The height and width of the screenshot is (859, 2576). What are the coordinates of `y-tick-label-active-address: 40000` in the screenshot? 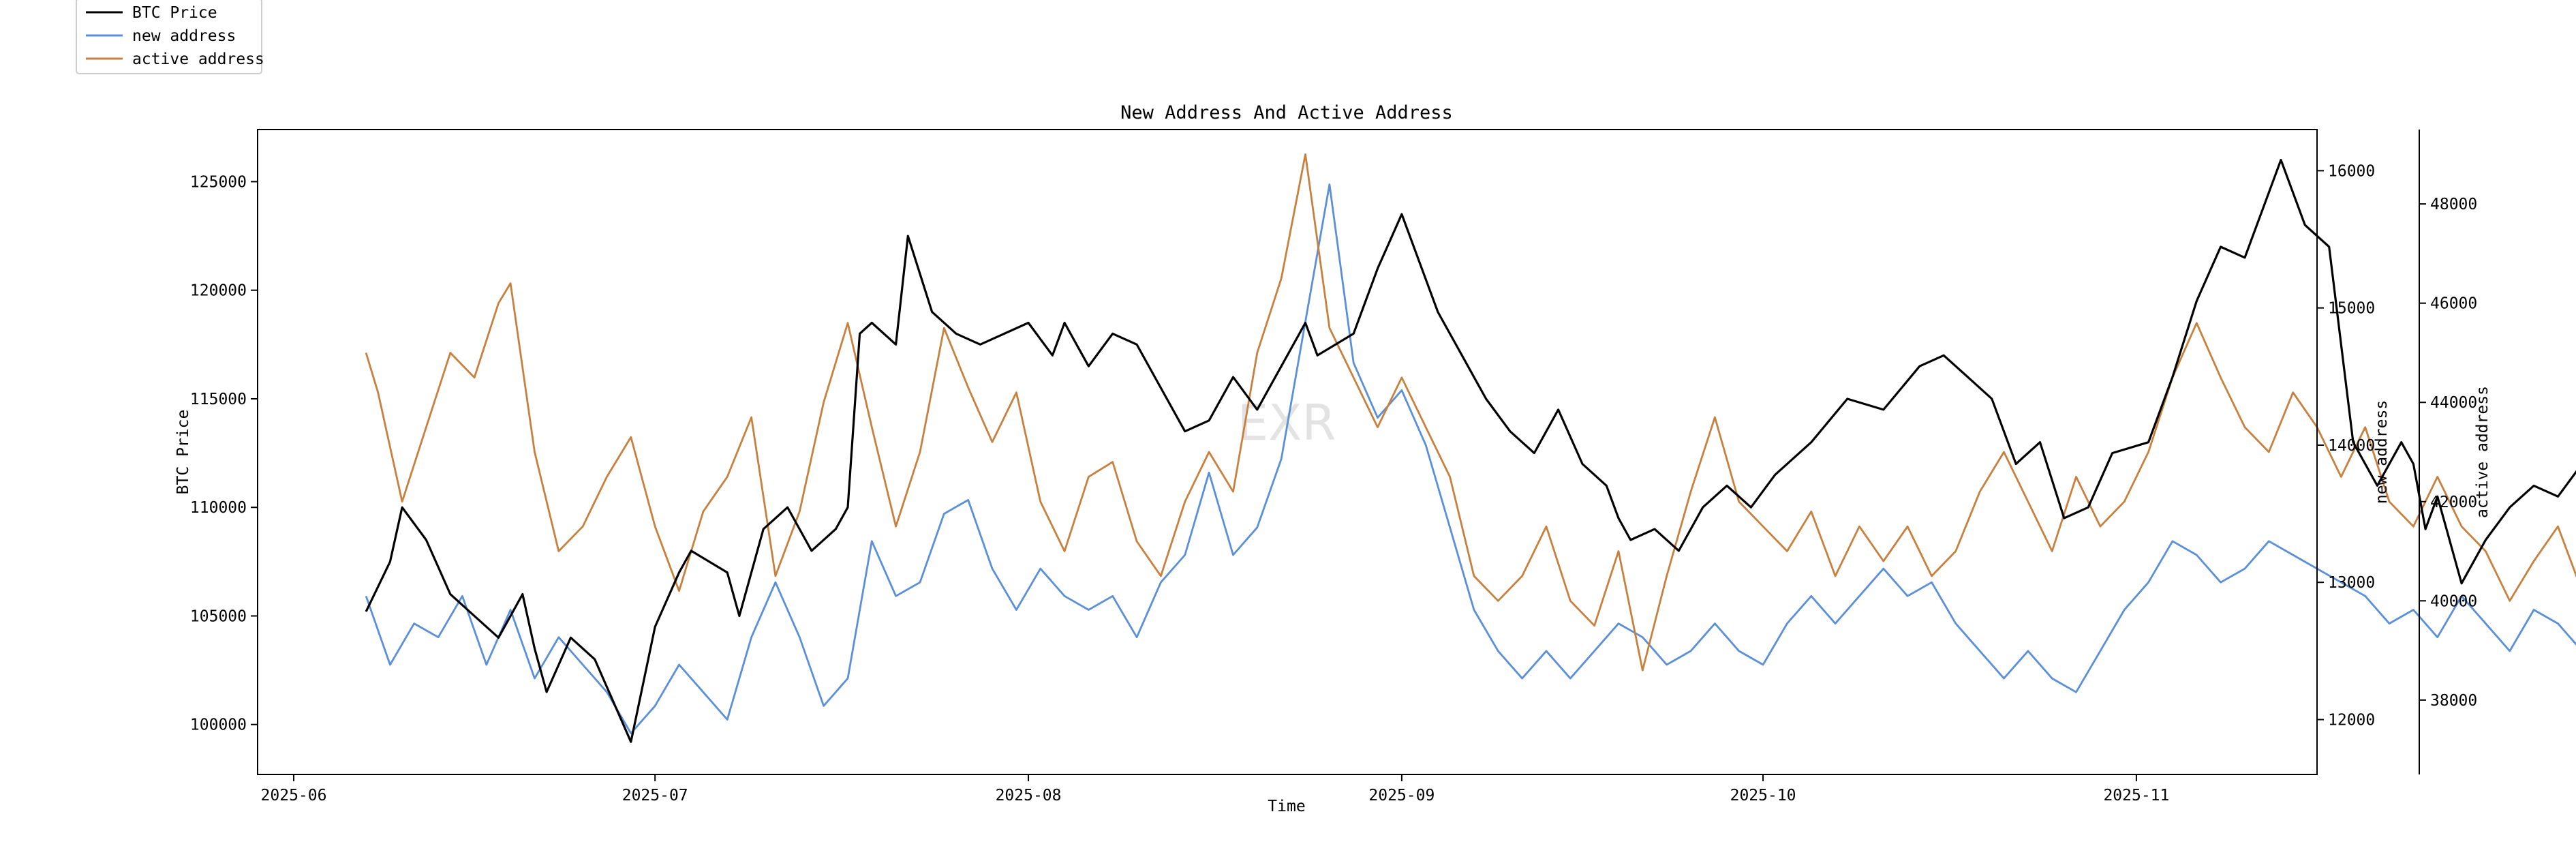 It's located at (2453, 601).